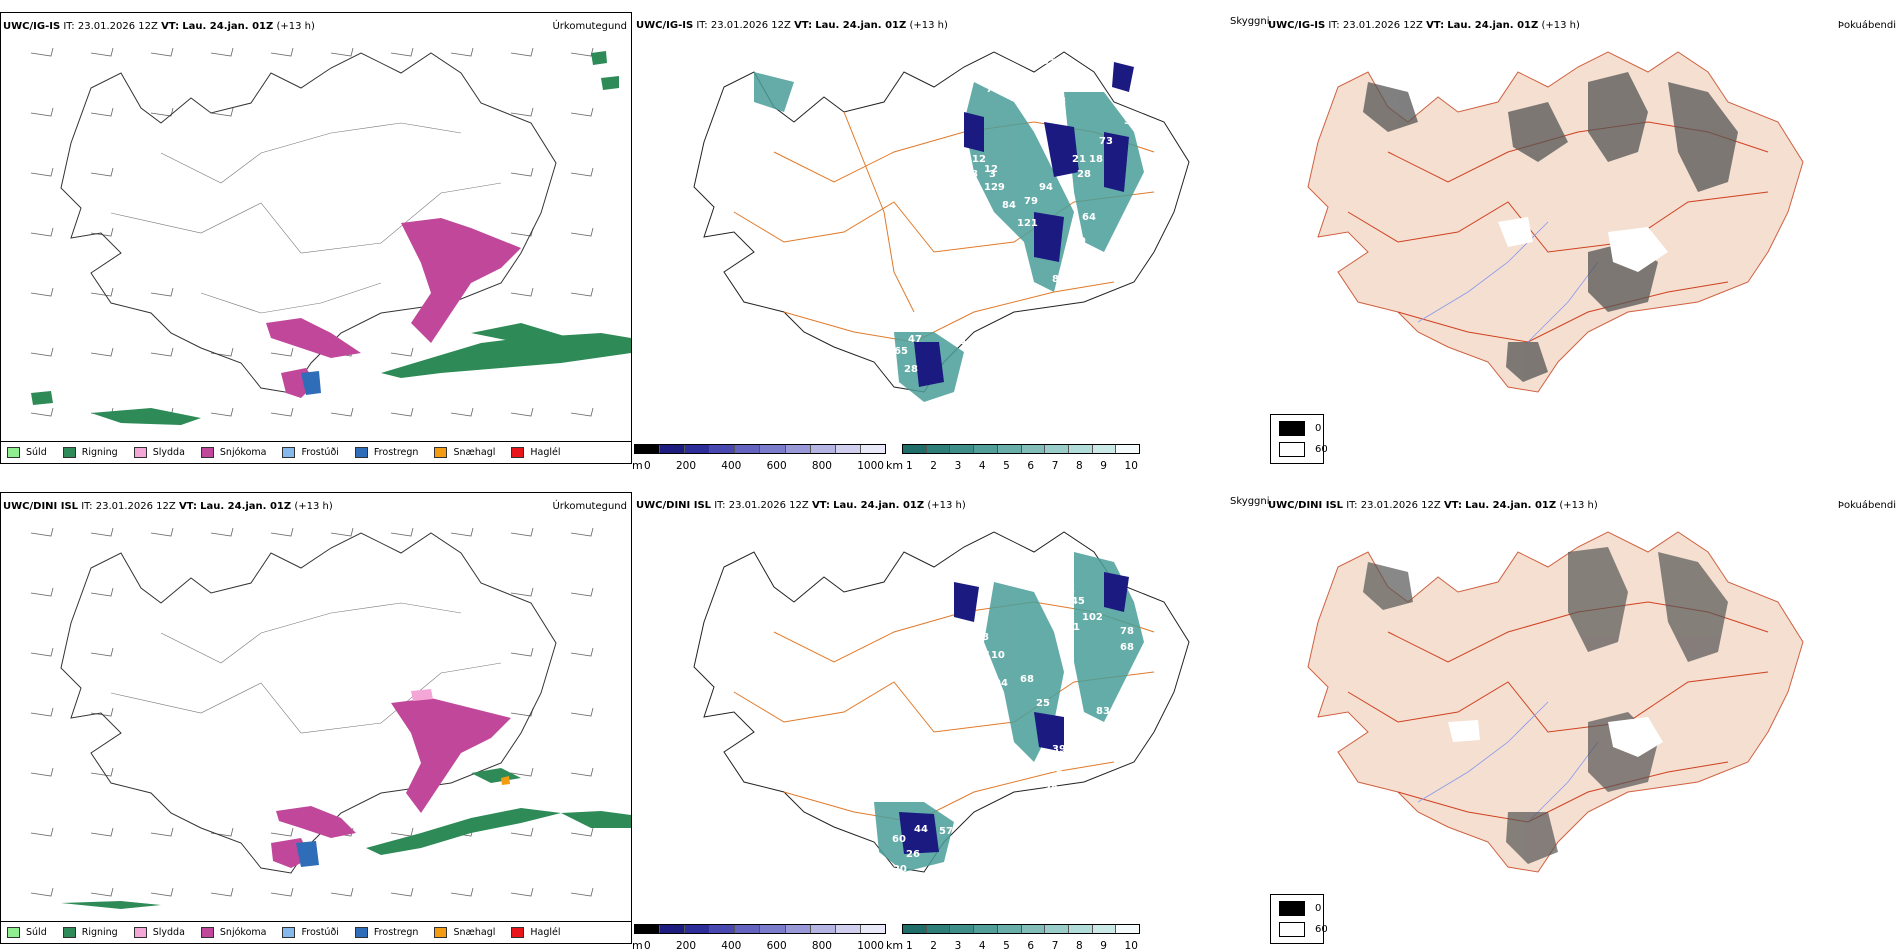  What do you see at coordinates (915, 339) in the screenshot?
I see `visibility-value-label: 47` at bounding box center [915, 339].